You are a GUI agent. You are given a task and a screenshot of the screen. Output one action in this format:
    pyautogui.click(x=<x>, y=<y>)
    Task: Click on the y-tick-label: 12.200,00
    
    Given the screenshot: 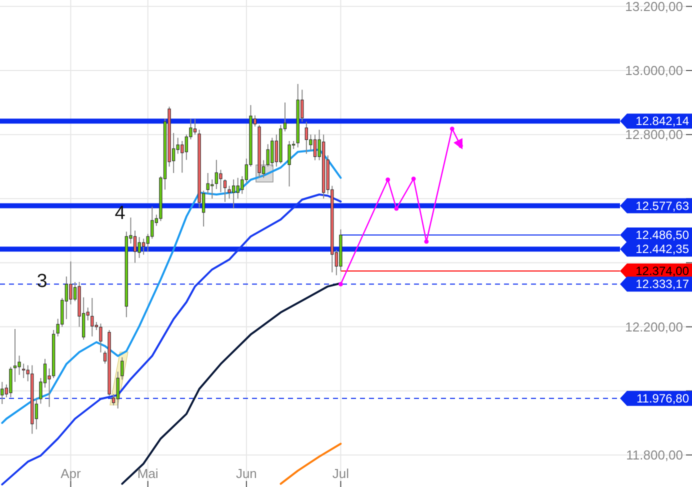 What is the action you would take?
    pyautogui.click(x=654, y=326)
    